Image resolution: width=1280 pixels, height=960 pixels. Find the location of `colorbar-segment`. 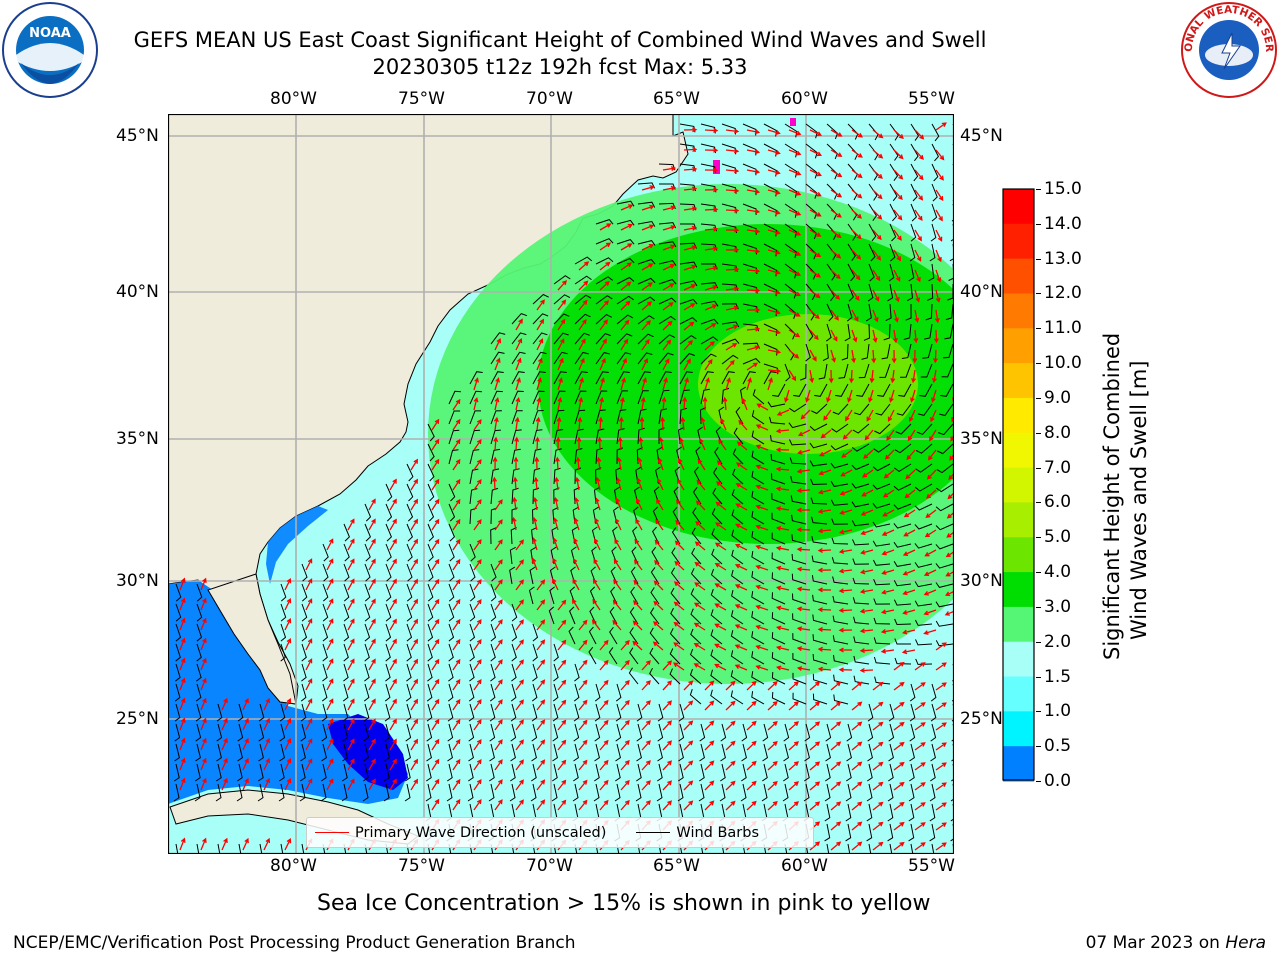

colorbar-segment is located at coordinates (1018, 729).